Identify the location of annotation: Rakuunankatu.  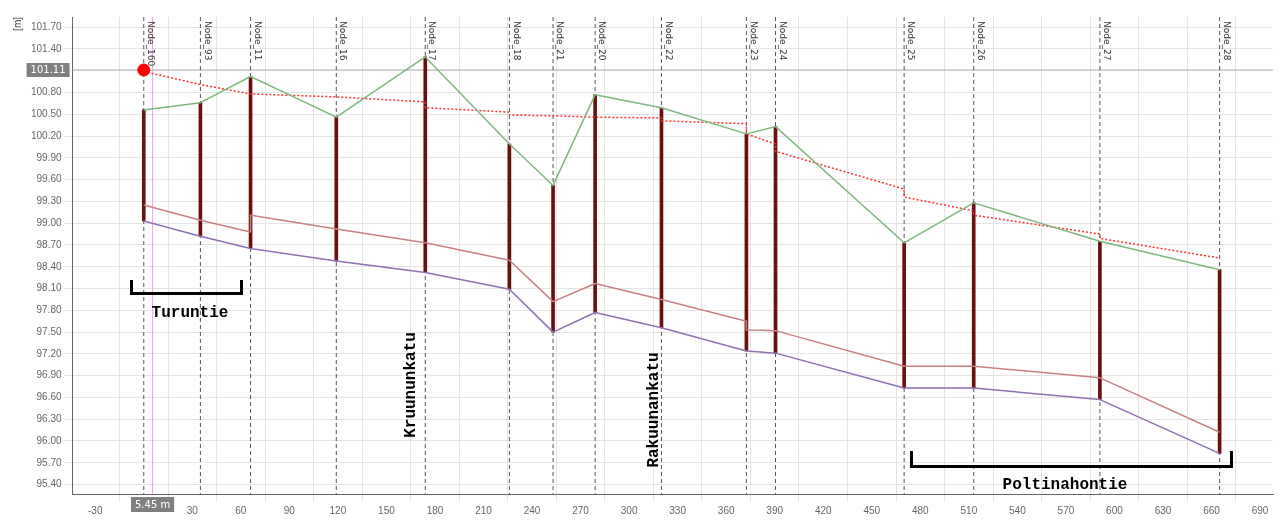
(654, 410).